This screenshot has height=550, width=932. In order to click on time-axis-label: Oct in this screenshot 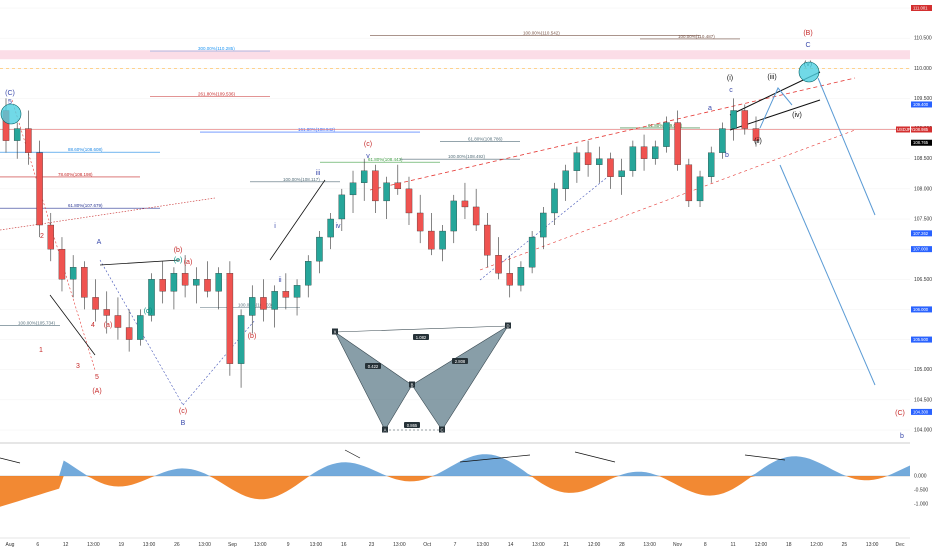, I will do `click(427, 545)`.